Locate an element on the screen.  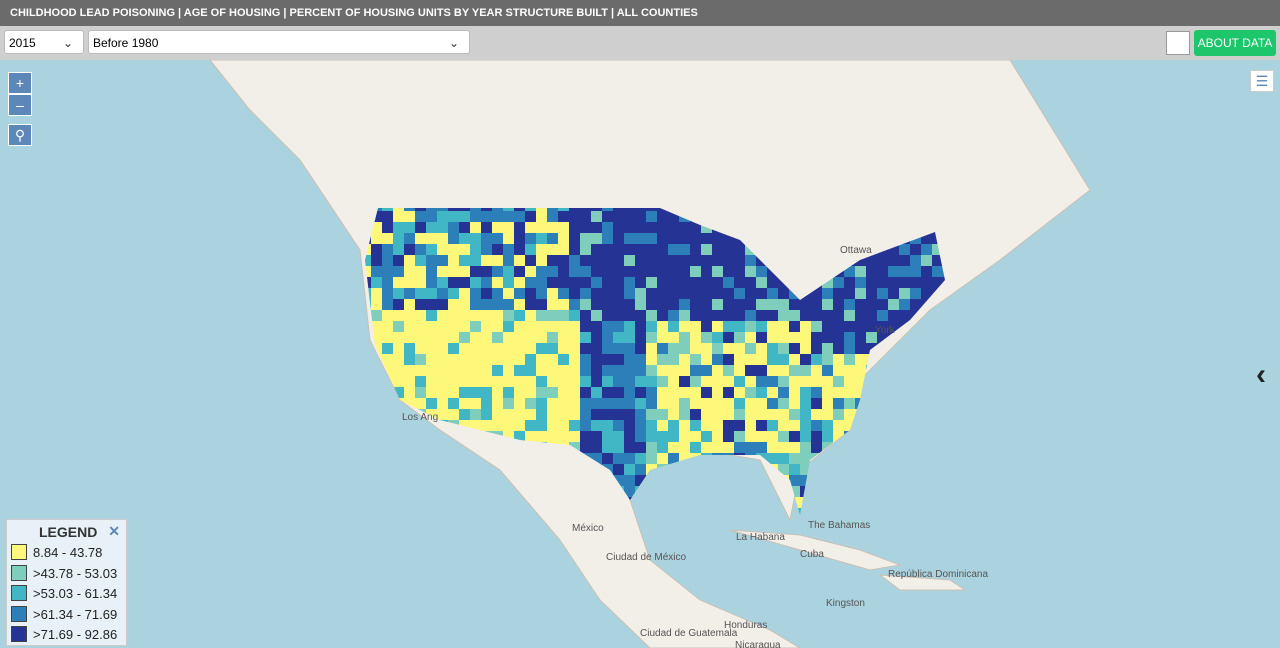
zoom-in: + is located at coordinates (20, 83).